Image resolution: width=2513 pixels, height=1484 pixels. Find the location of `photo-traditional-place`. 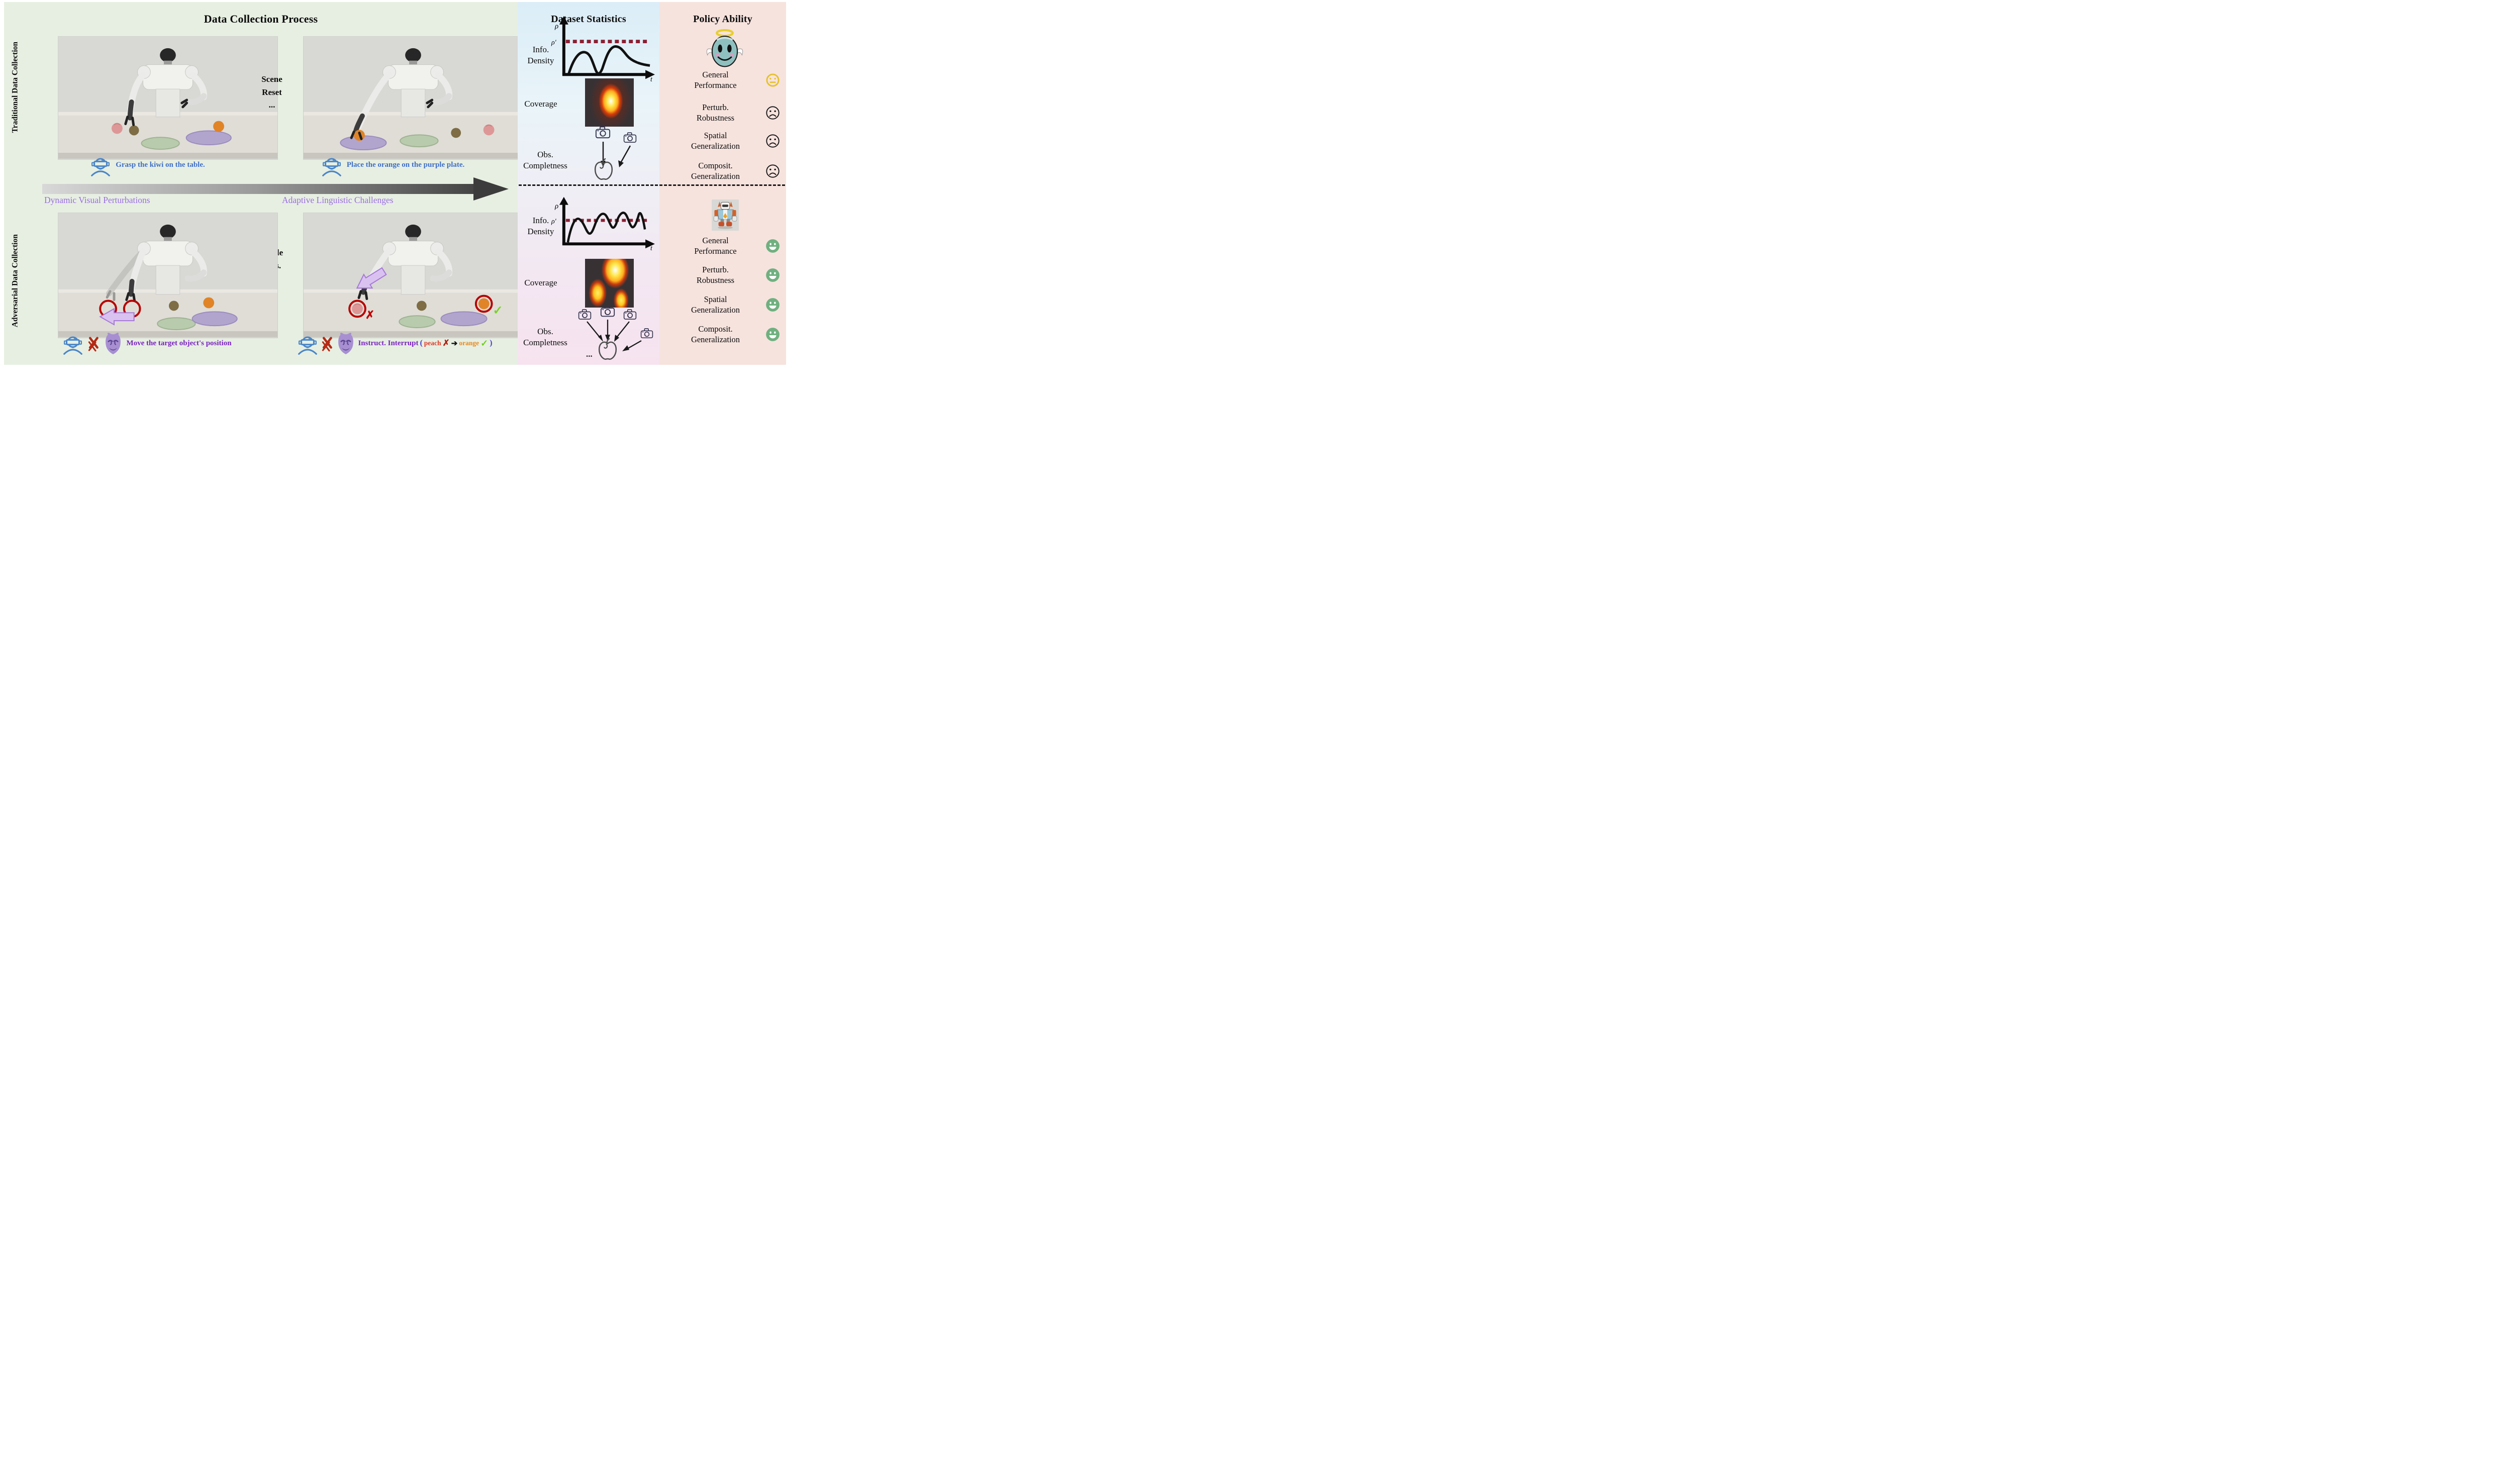

photo-traditional-place is located at coordinates (413, 98).